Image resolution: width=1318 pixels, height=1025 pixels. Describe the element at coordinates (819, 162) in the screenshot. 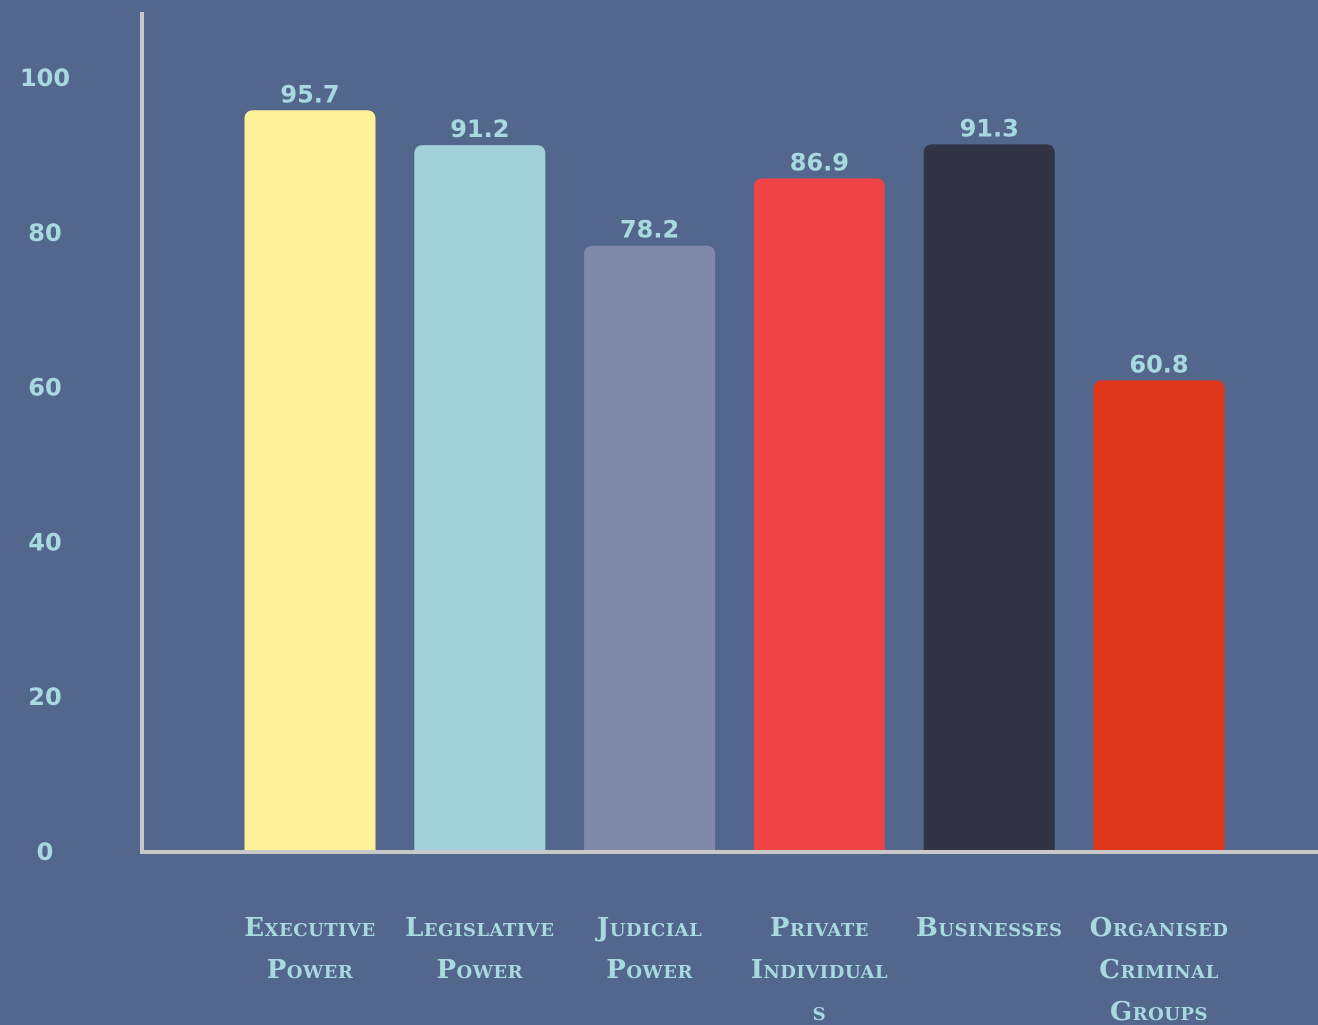

I see `data-label: 86.9` at that location.